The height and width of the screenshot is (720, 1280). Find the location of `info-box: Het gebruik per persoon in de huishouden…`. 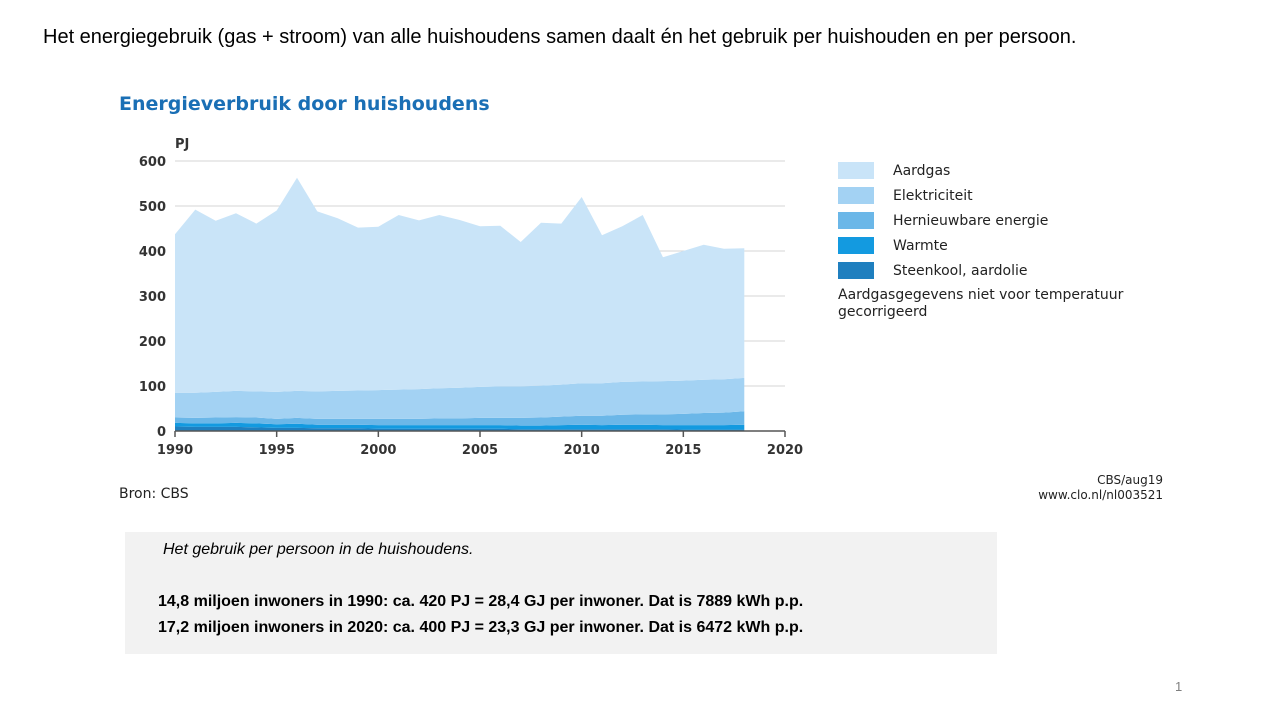

info-box: Het gebruik per persoon in de huishouden… is located at coordinates (561, 593).